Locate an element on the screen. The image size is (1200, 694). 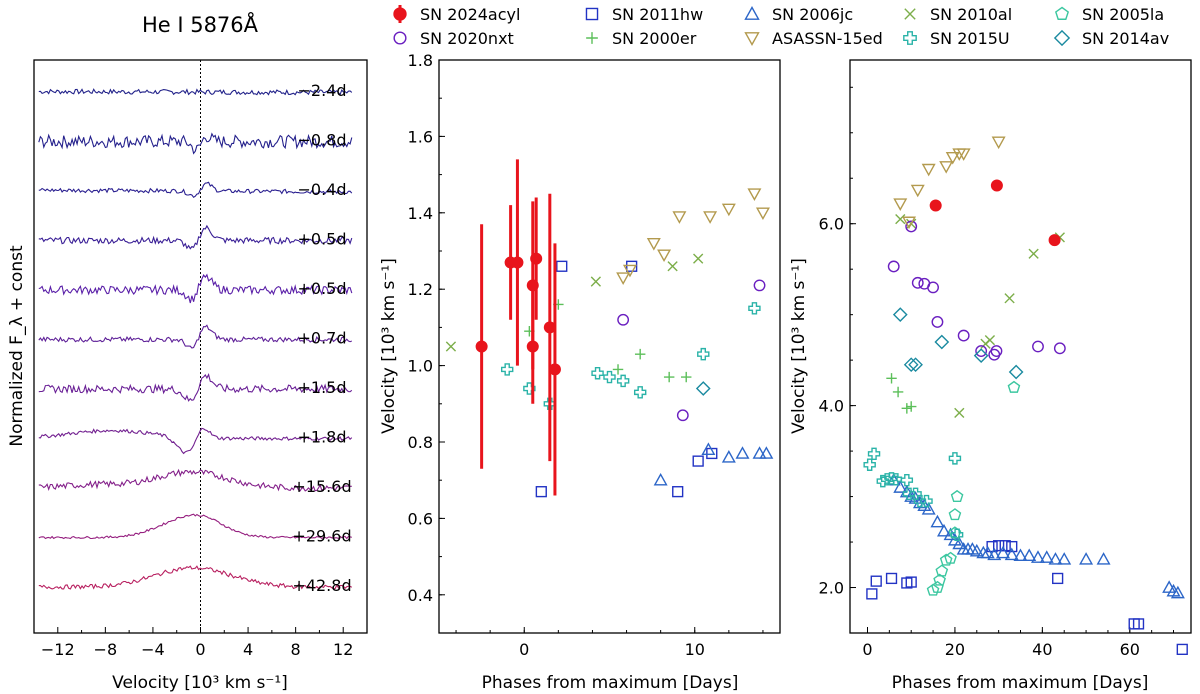
series-asassn-15ed is located at coordinates (949, 183).